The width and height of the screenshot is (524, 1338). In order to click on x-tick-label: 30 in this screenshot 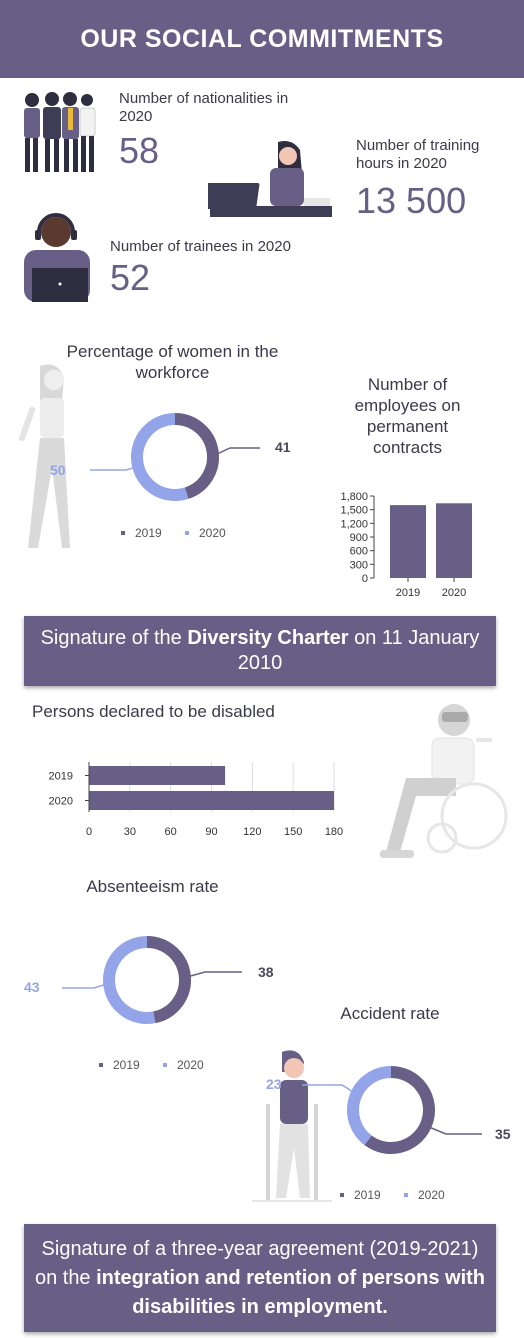, I will do `click(130, 832)`.